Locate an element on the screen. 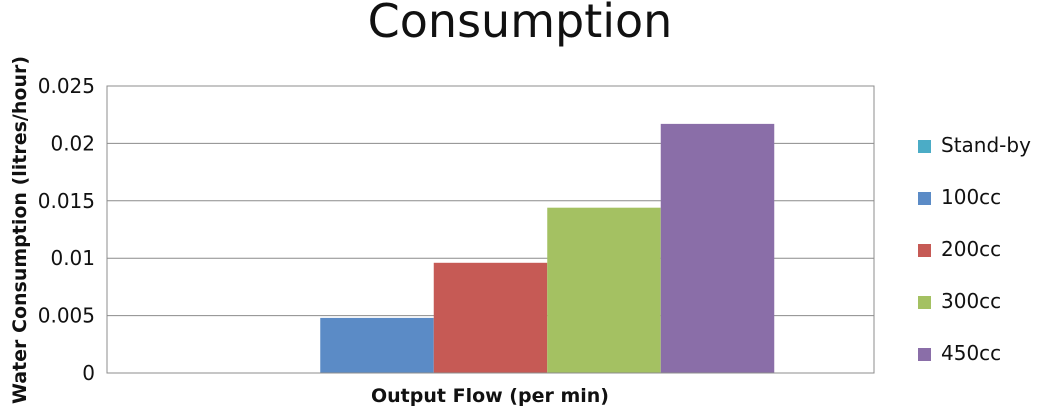  legend-label: 450cc is located at coordinates (971, 353).